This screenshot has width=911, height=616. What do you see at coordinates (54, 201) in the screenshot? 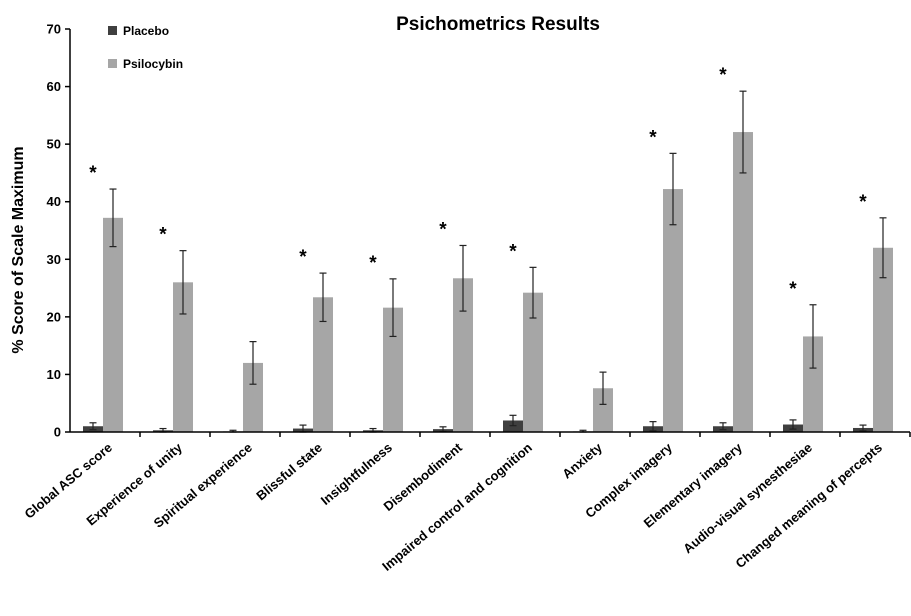
I see `y-tick-label: 40` at bounding box center [54, 201].